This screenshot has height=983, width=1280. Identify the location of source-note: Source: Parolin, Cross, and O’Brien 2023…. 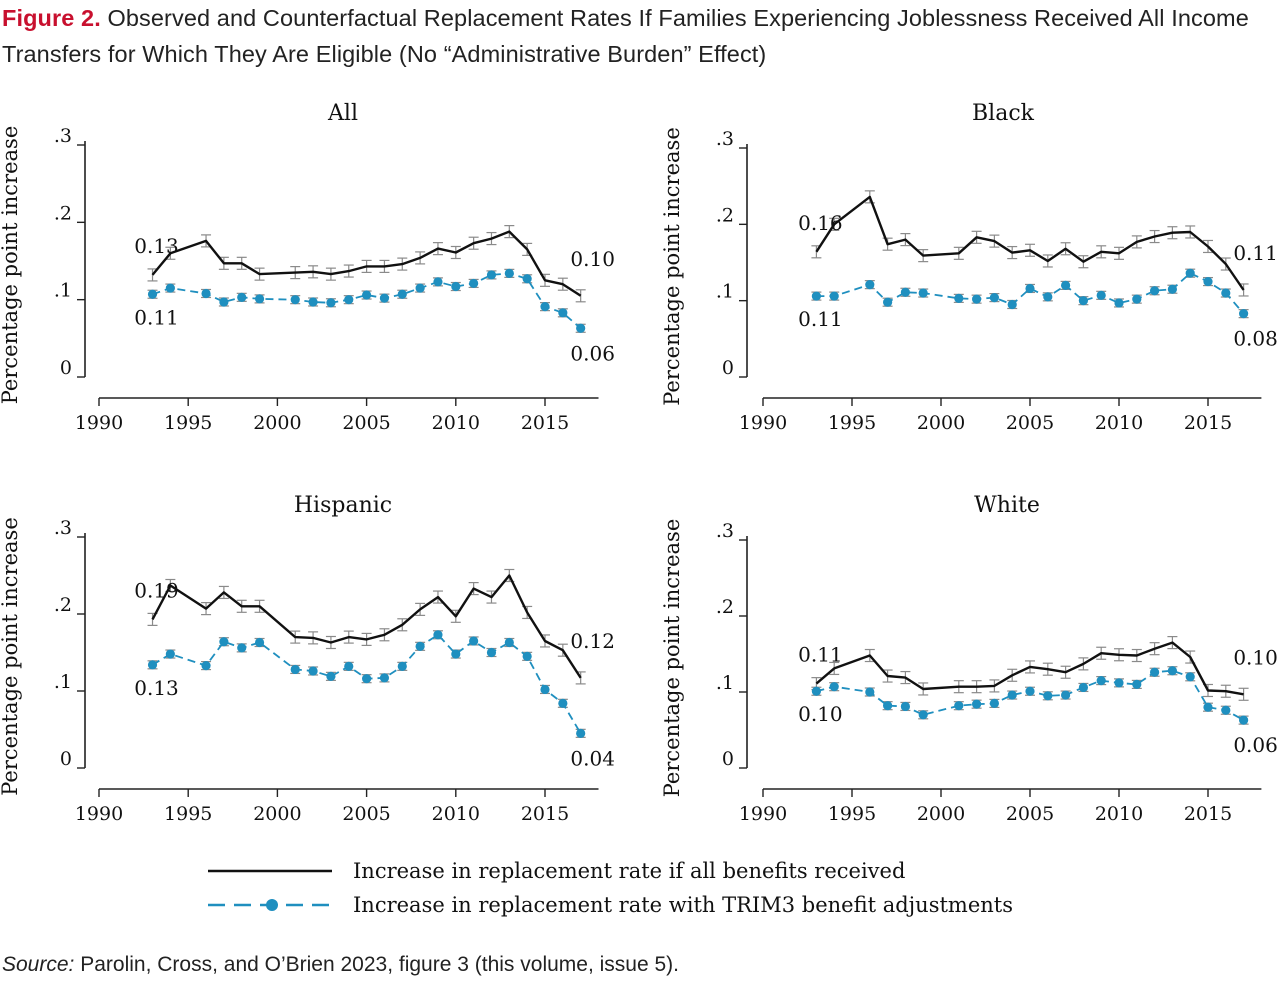
(340, 965).